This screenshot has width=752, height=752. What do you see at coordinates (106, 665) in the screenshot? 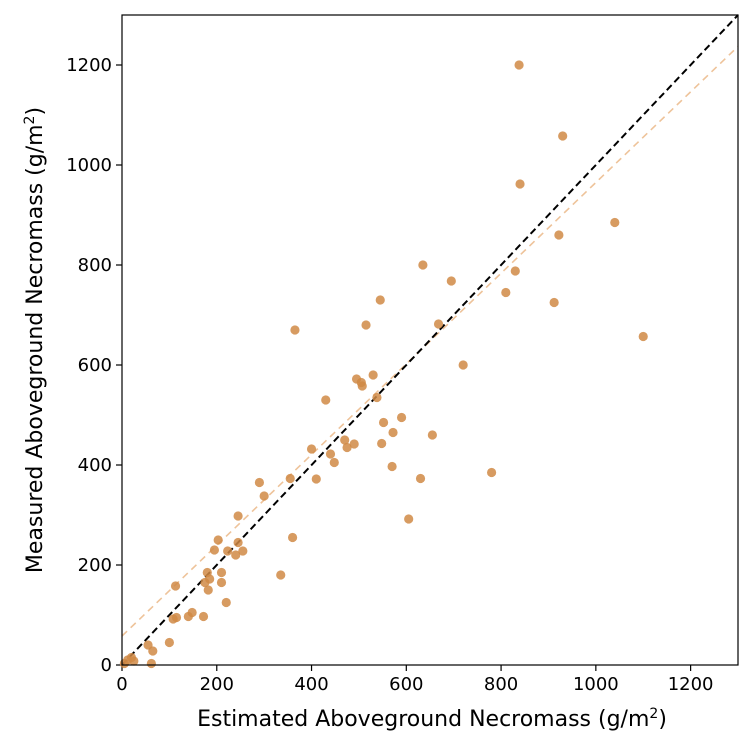
I see `y-tick-label: 0` at bounding box center [106, 665].